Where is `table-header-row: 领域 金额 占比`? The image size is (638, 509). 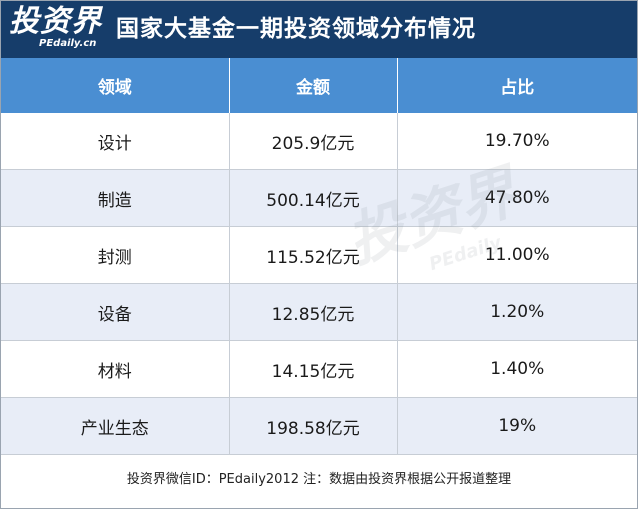
table-header-row: 领域 金额 占比 is located at coordinates (319, 85).